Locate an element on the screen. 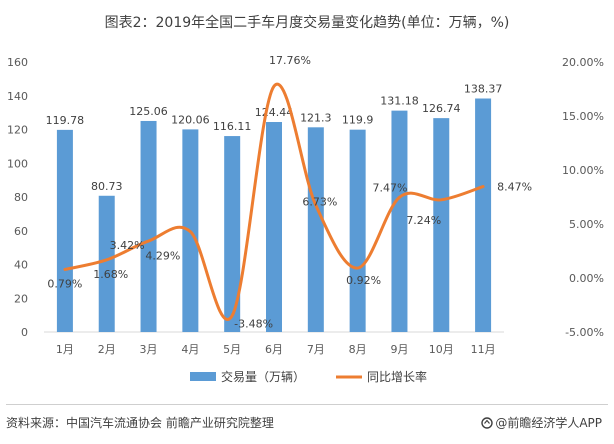  x-tick-label: 4月 is located at coordinates (190, 349).